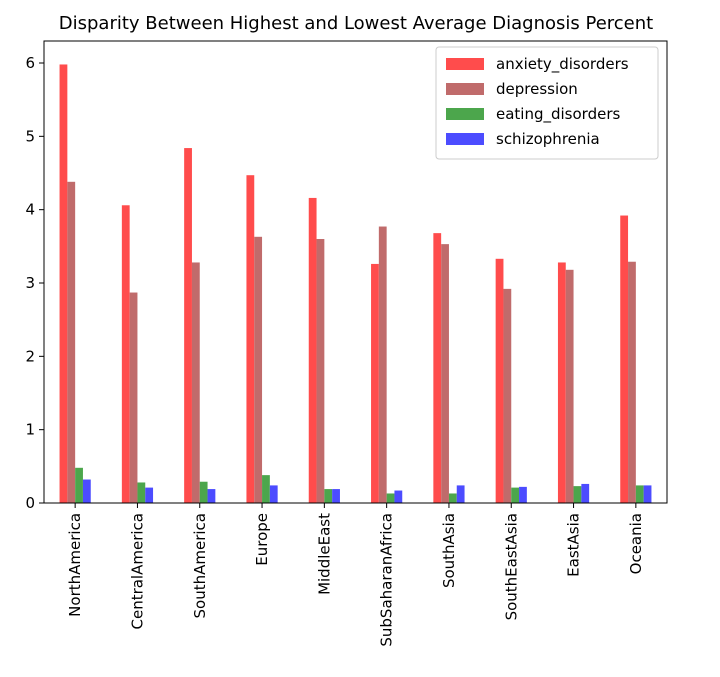 Image resolution: width=720 pixels, height=677 pixels. What do you see at coordinates (273, 494) in the screenshot?
I see `bar-schizophrenia-Europe` at bounding box center [273, 494].